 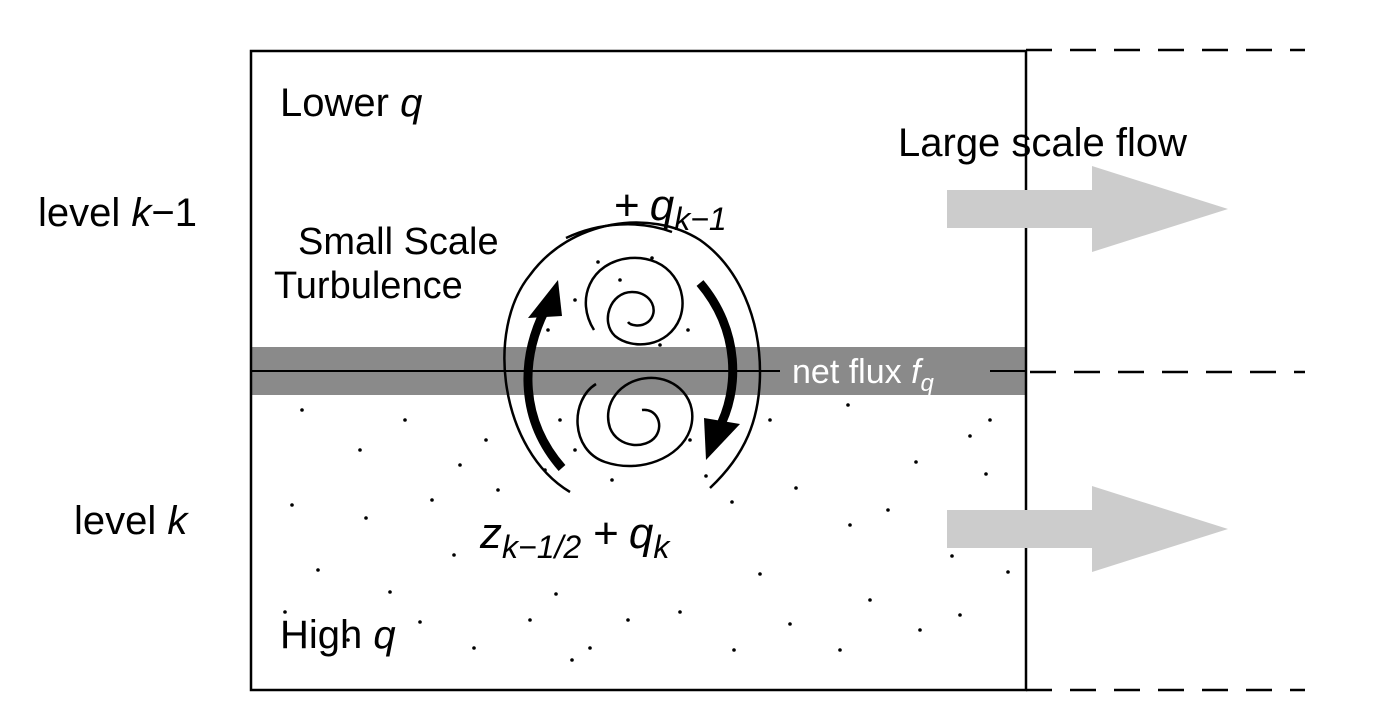 I want to click on z-q-k-label: zk−1/2 + qk, so click(x=575, y=537).